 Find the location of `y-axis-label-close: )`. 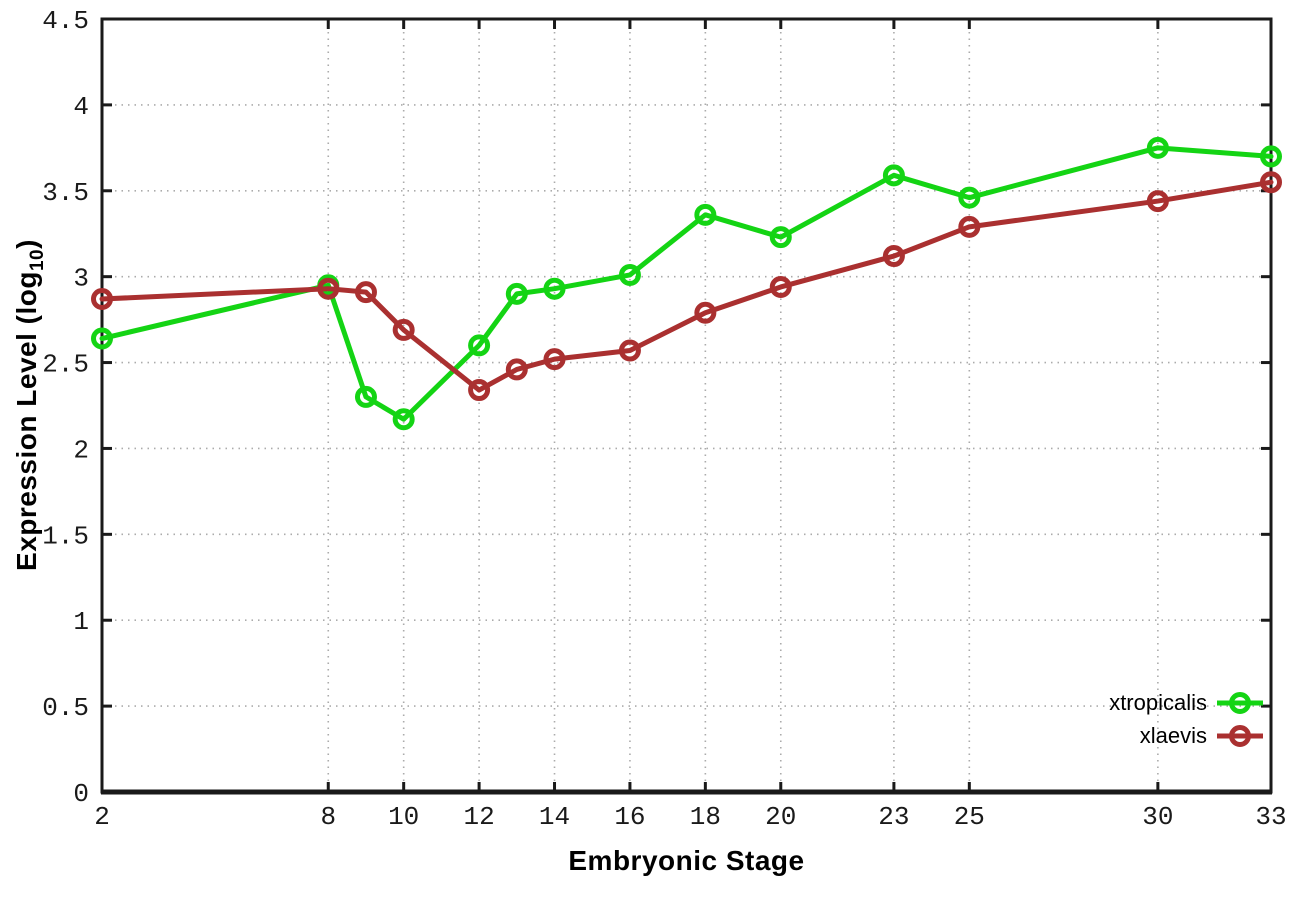

y-axis-label-close: ) is located at coordinates (27, 244).